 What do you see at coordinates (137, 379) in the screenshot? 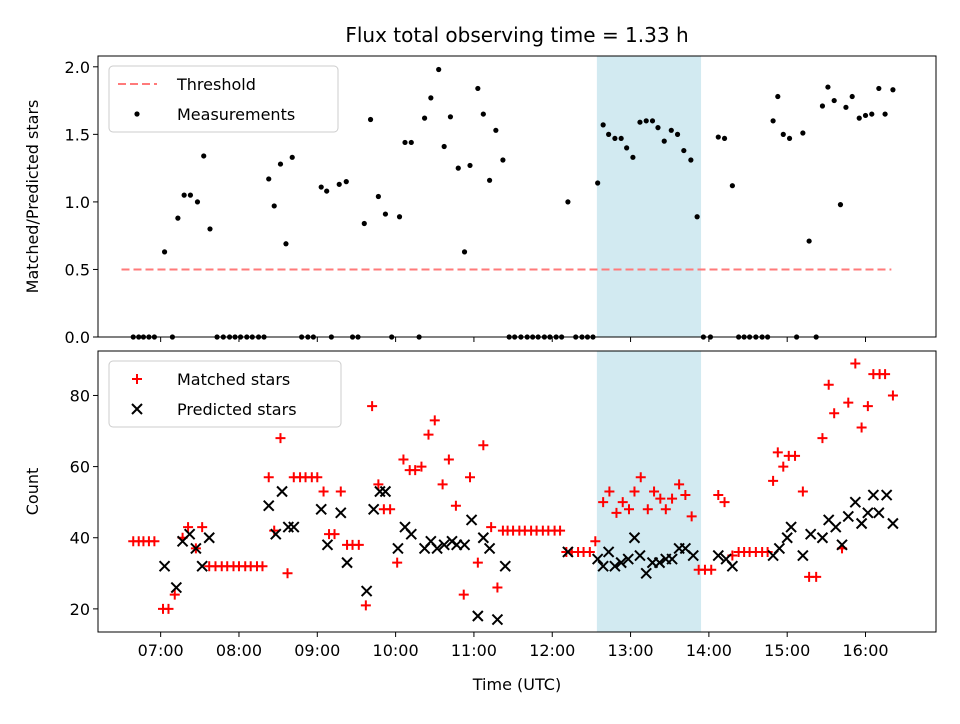
I see `plus-marker` at bounding box center [137, 379].